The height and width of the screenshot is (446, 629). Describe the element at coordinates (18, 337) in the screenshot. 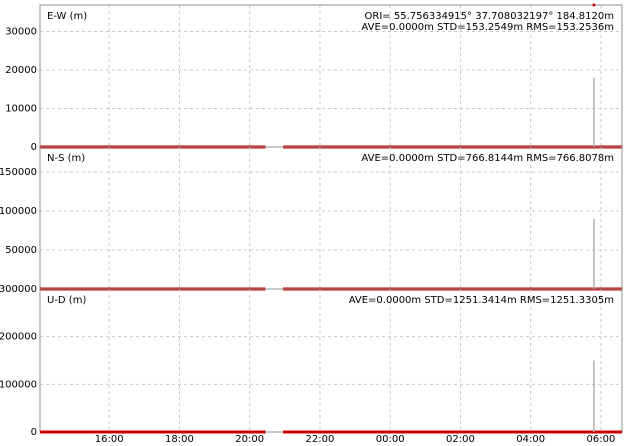

I see `y-tick-label: 200000` at that location.